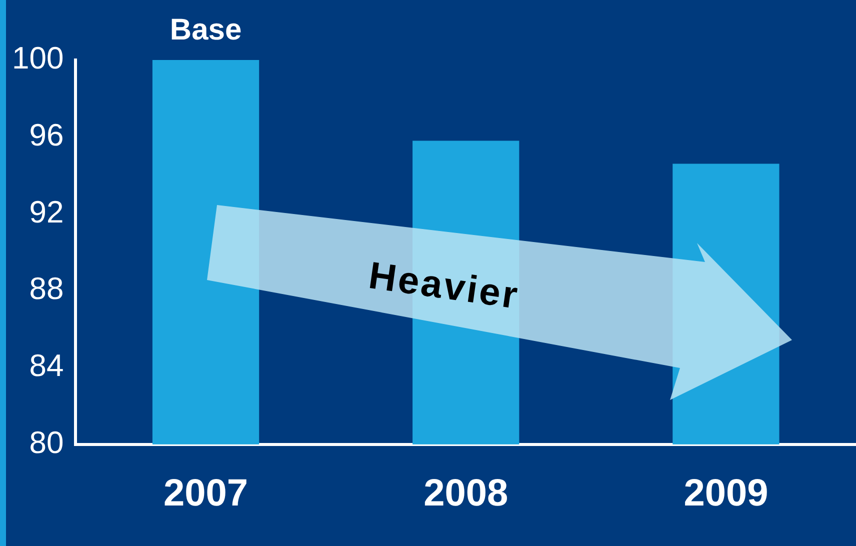 The height and width of the screenshot is (546, 856). I want to click on y-tick-label: 80, so click(46, 442).